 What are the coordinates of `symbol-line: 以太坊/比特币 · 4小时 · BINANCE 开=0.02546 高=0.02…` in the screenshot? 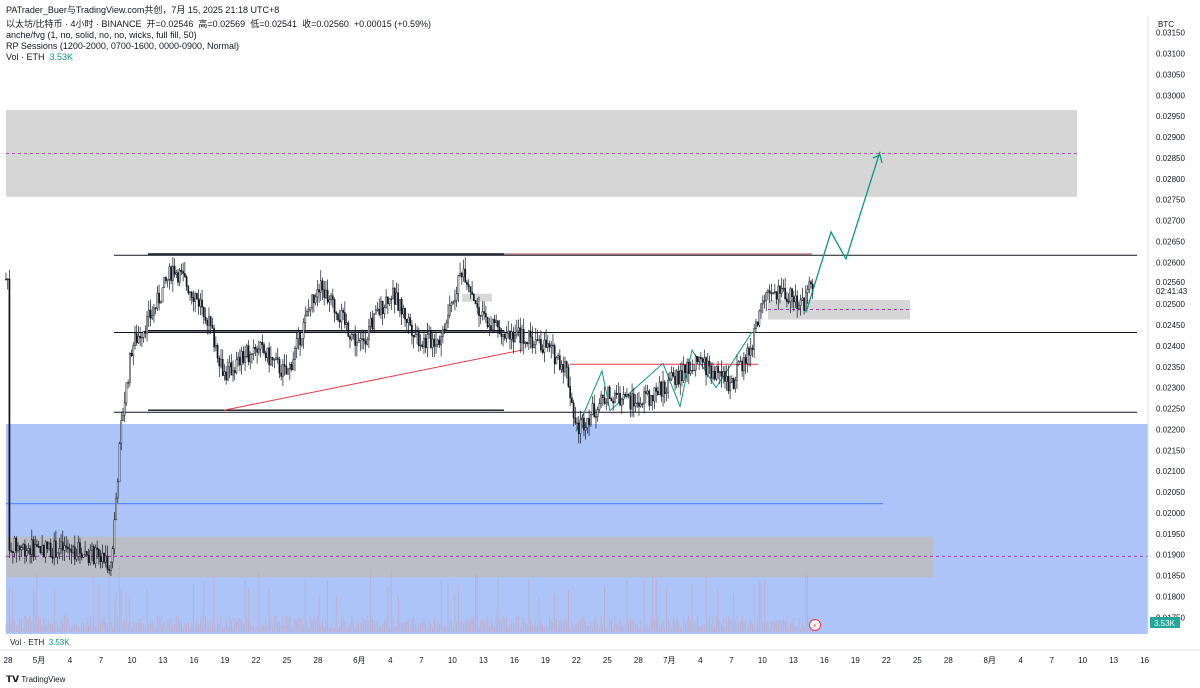 It's located at (218, 24).